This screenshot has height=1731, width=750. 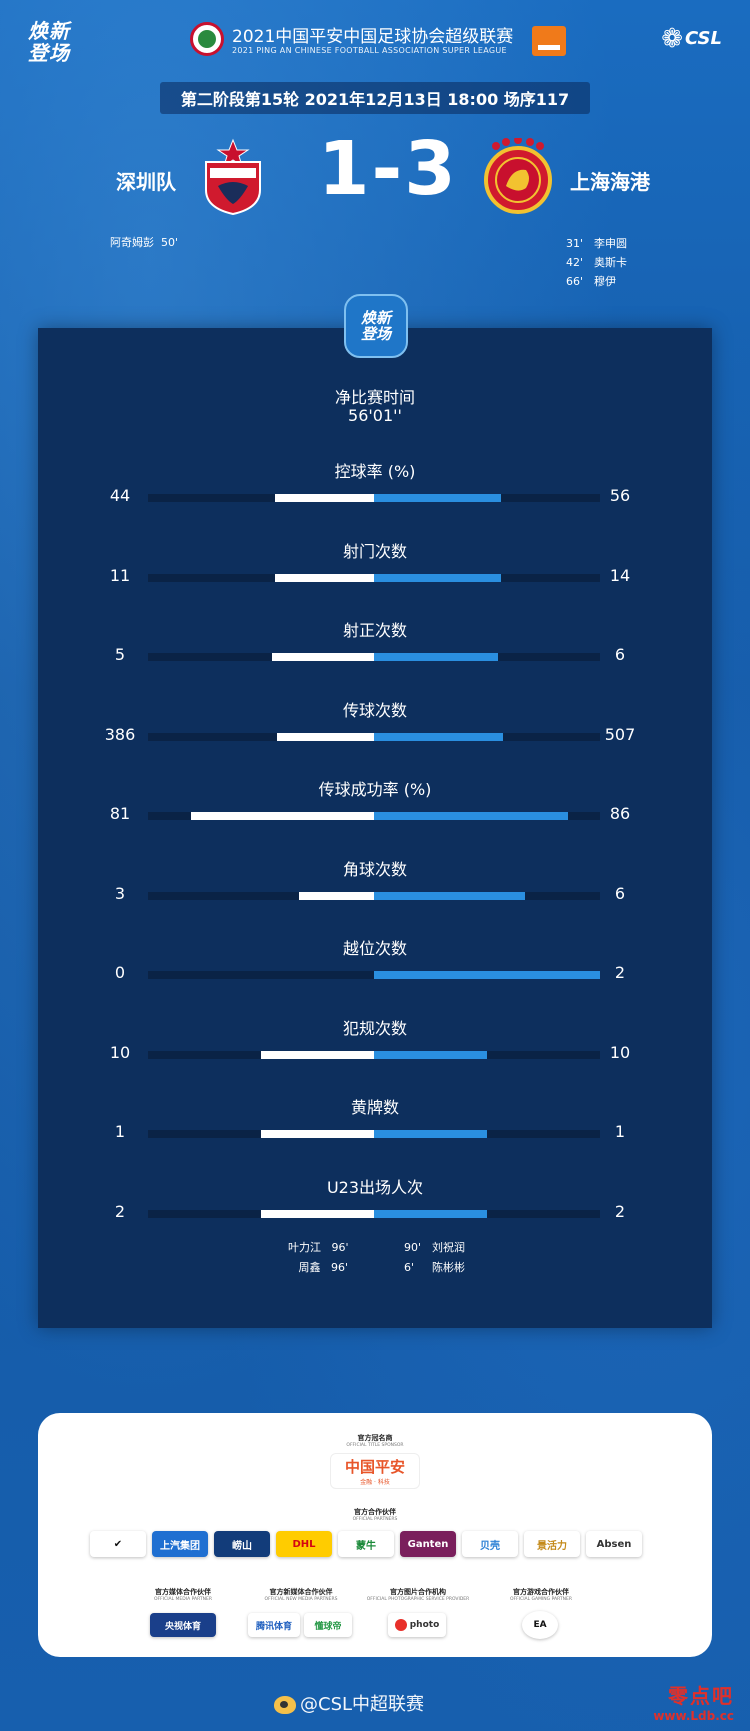 I want to click on home-crest-icon, so click(x=233, y=177).